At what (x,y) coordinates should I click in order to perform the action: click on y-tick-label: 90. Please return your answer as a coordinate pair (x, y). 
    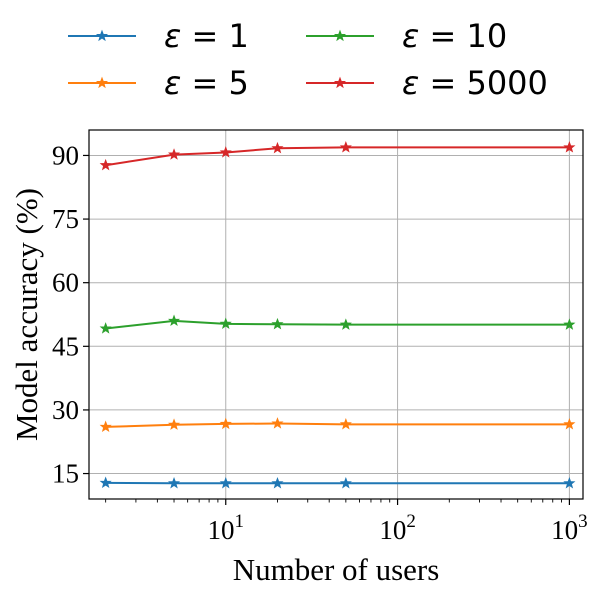
    Looking at the image, I should click on (65, 155).